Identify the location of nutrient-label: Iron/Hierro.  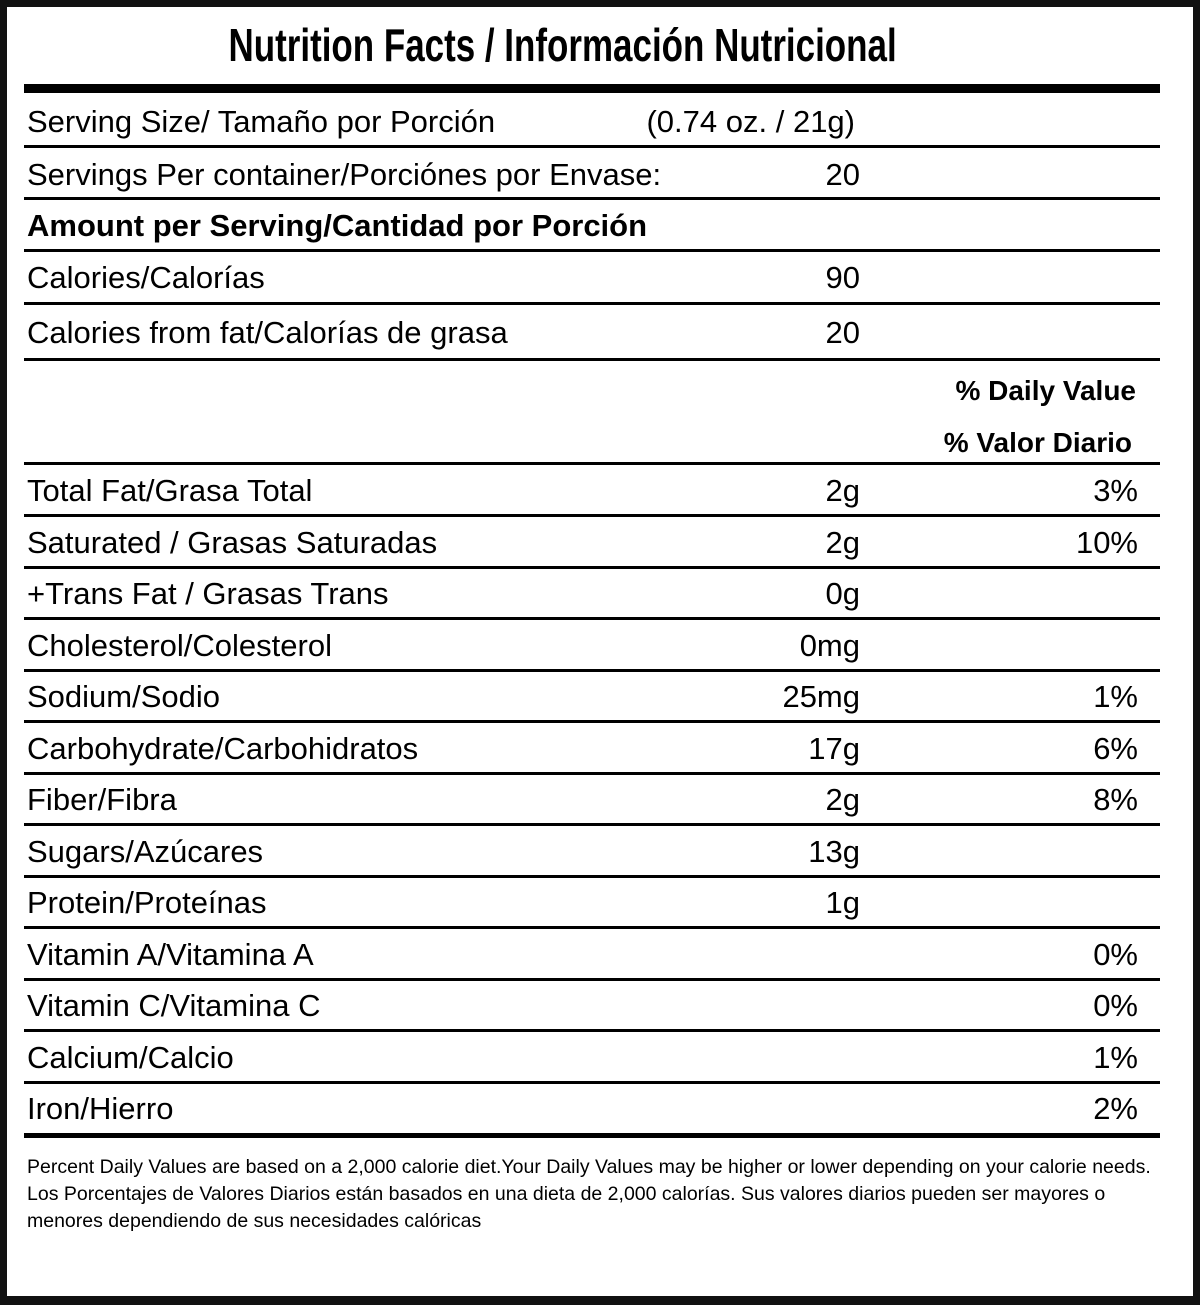
(100, 1108).